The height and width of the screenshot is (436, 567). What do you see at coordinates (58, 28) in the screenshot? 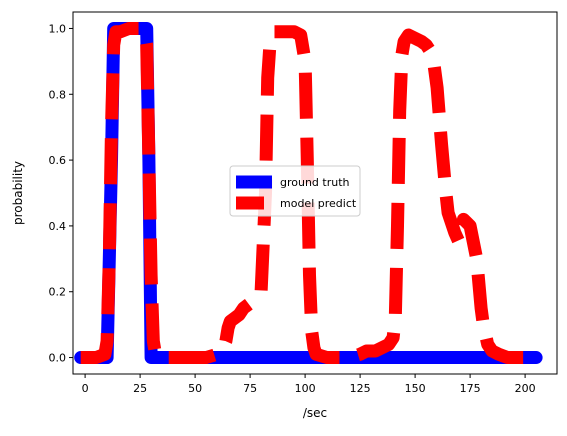
I see `y-tick-label: 1.0` at bounding box center [58, 28].